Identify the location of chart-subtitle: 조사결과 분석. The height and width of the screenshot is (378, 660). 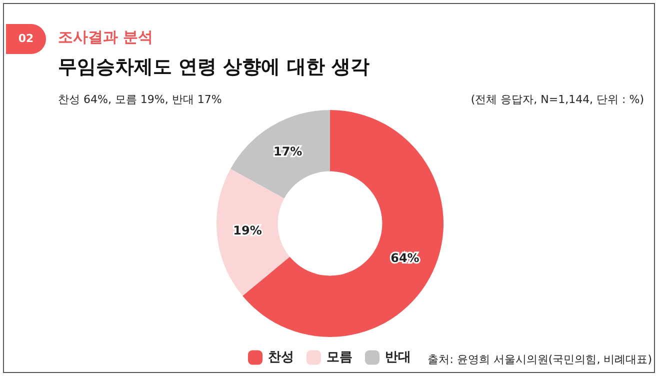
(106, 37).